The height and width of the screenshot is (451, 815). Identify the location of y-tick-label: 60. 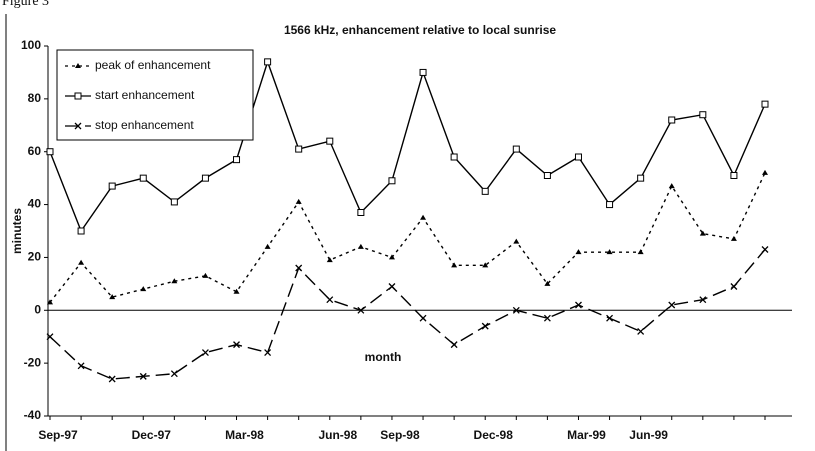
(35, 151).